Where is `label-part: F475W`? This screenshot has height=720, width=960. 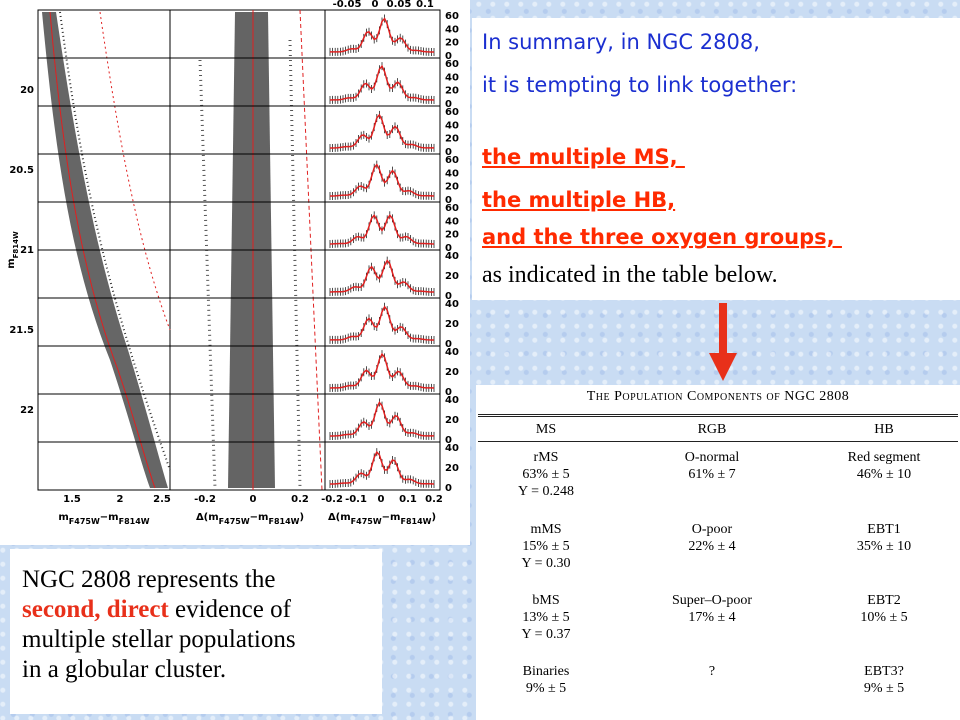
label-part: F475W is located at coordinates (84, 521).